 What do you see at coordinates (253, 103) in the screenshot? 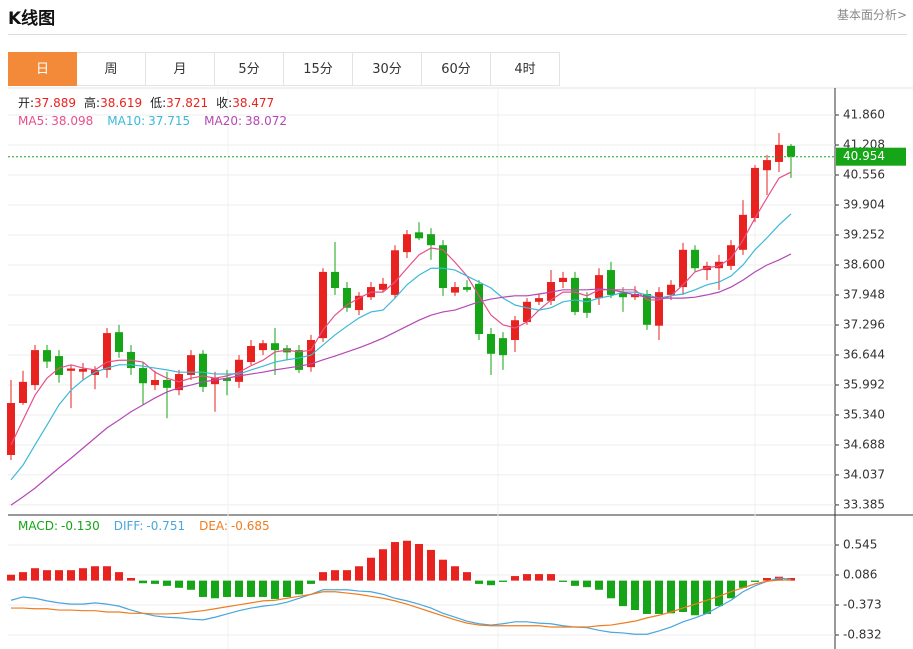
I see `readout-value: 38.477` at bounding box center [253, 103].